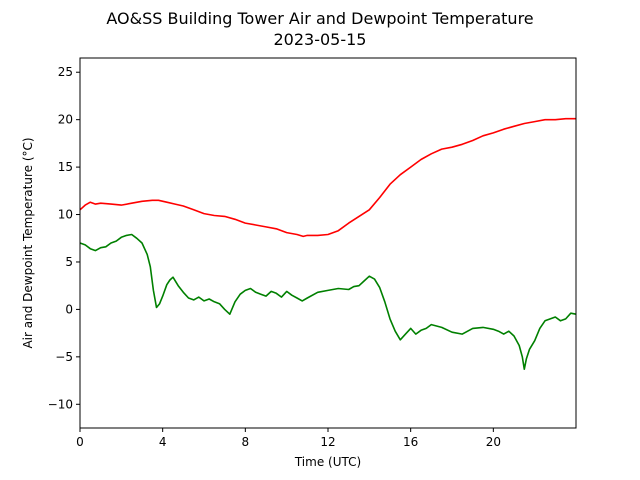  Describe the element at coordinates (410, 442) in the screenshot. I see `x-tick-label: 16` at that location.